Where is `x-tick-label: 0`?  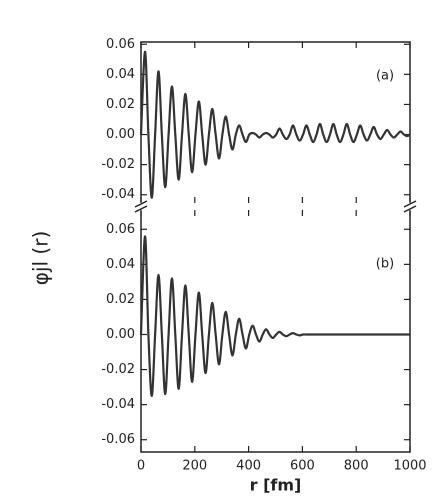
x-tick-label: 0 is located at coordinates (141, 466).